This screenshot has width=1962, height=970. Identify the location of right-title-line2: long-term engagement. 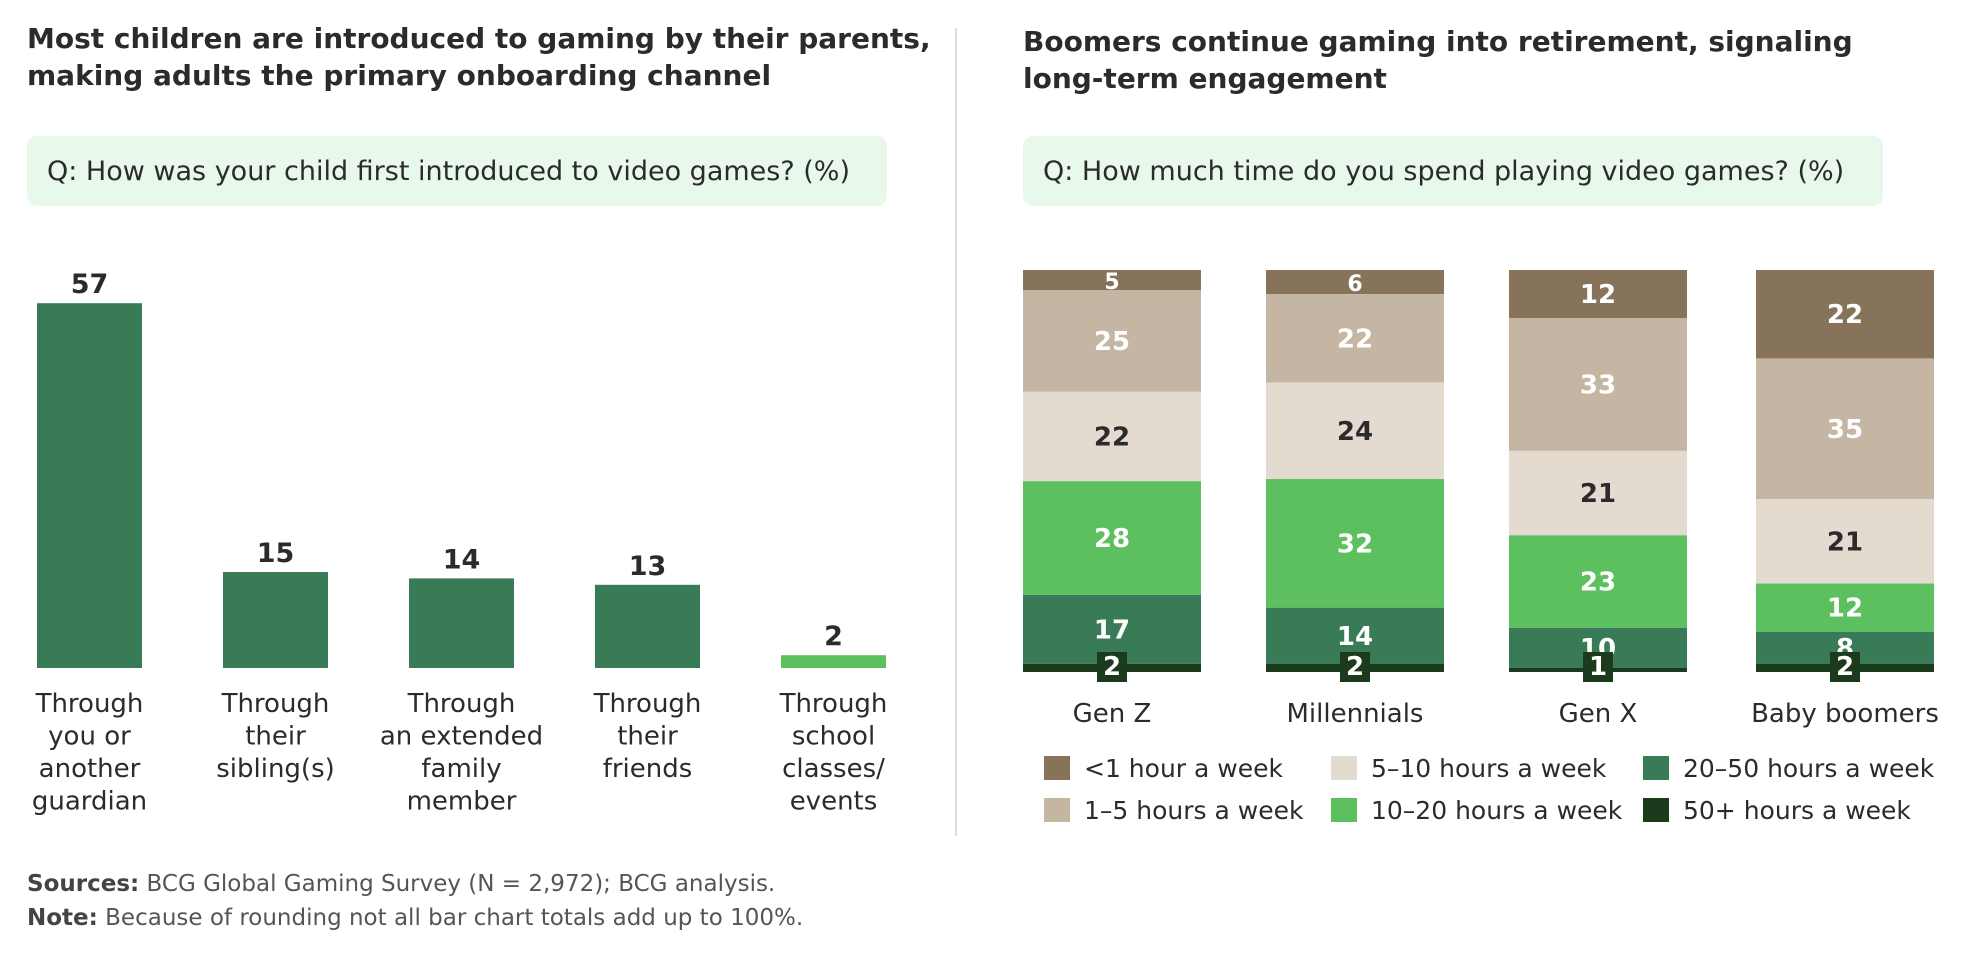
(1205, 78).